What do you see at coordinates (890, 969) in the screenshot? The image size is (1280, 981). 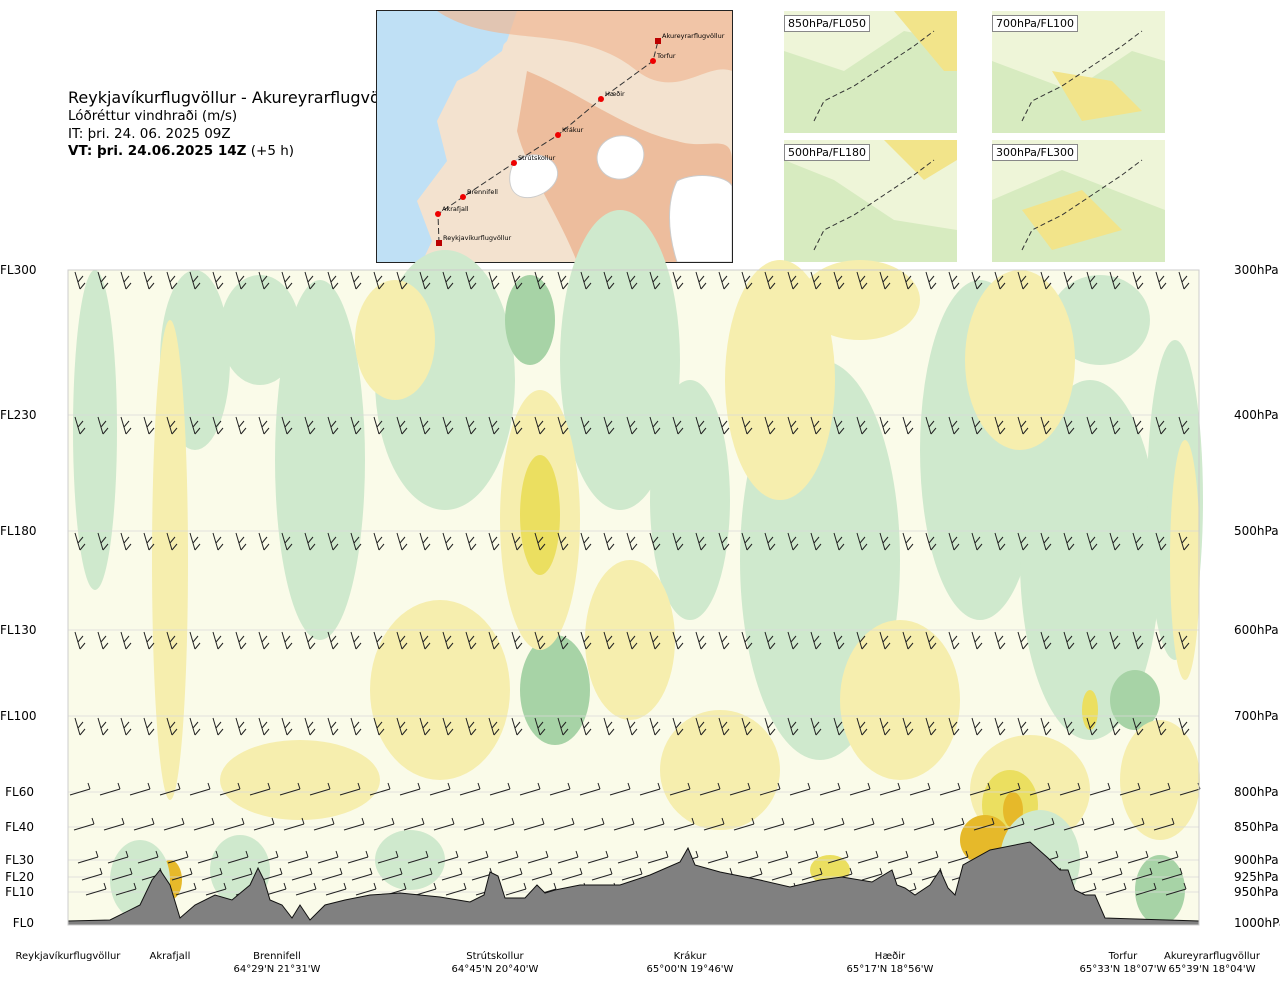 I see `location-coordinate: 65°17'N 18°56'W` at bounding box center [890, 969].